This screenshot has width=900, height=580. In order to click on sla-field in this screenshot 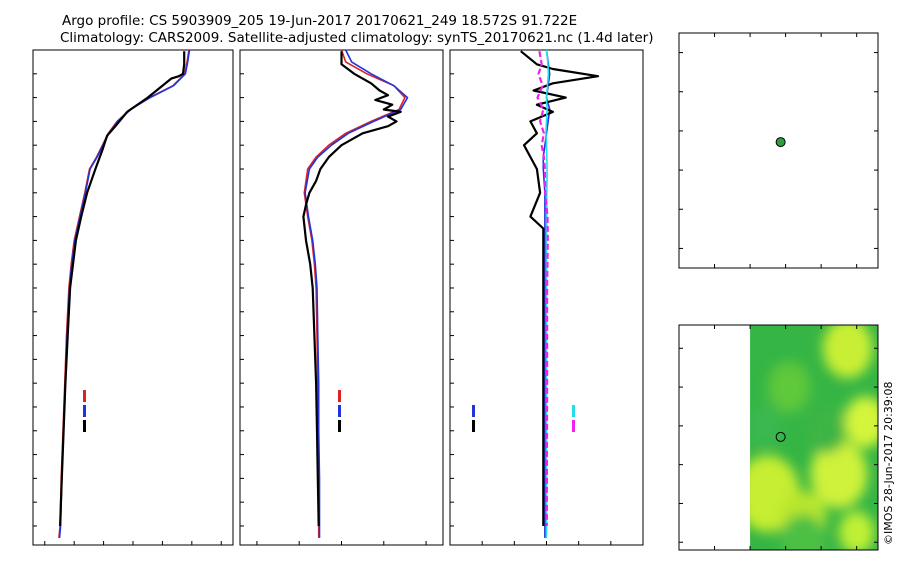, I will do `click(814, 437)`.